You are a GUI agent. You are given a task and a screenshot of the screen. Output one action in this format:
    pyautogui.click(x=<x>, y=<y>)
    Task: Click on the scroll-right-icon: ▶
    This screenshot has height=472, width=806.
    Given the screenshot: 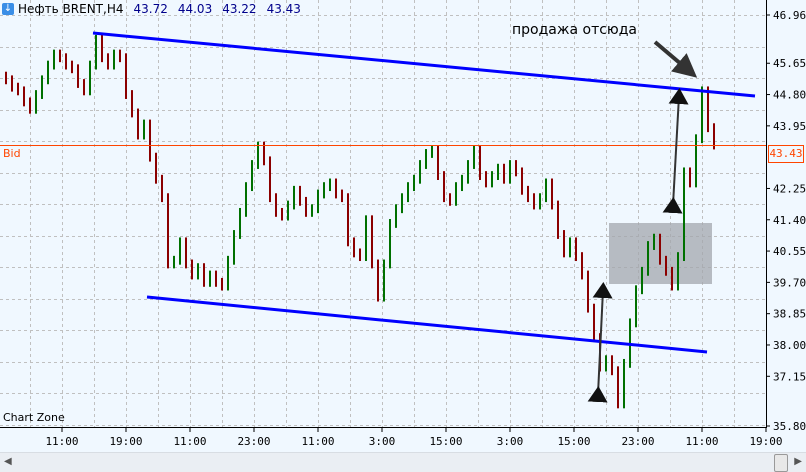 What is the action you would take?
    pyautogui.click(x=798, y=461)
    